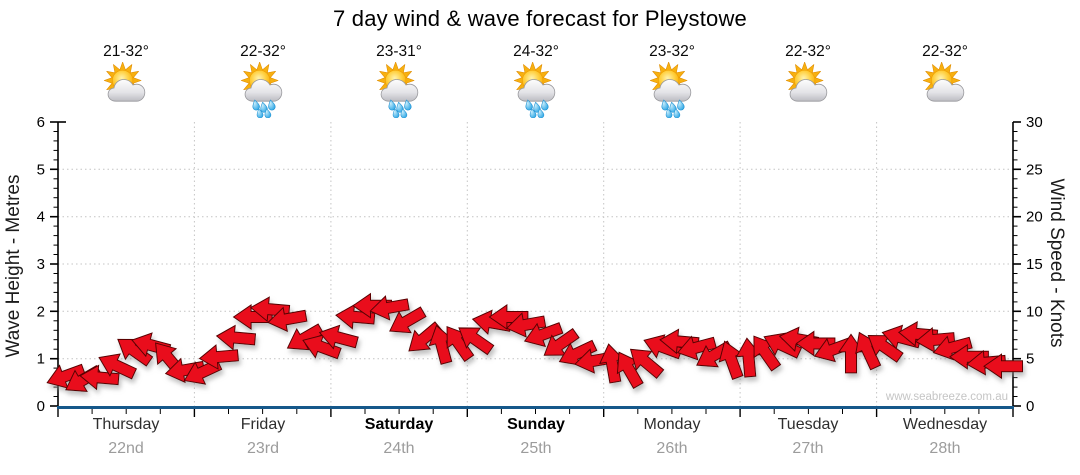  I want to click on day-date-label: 27th, so click(808, 448).